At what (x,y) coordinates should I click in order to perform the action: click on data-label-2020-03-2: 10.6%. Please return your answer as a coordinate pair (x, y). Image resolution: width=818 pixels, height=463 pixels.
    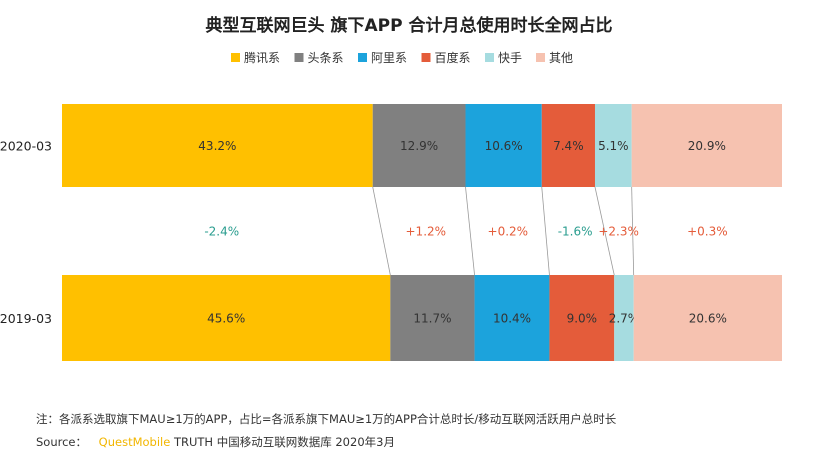
    Looking at the image, I should click on (504, 146).